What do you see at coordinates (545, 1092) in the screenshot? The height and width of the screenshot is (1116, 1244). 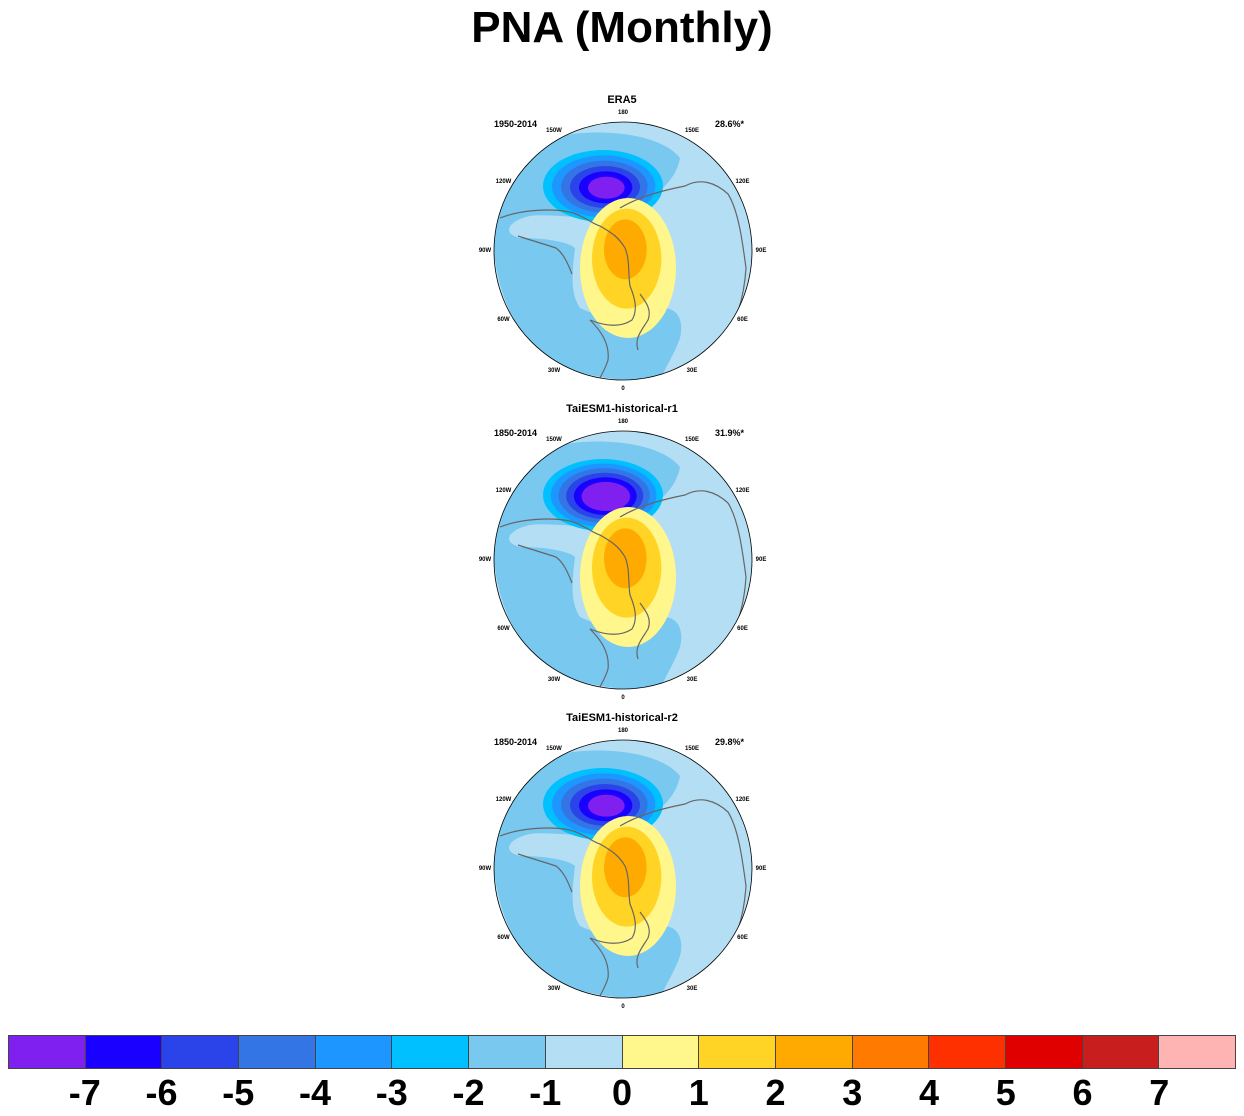 I see `colorbar-label: -1` at bounding box center [545, 1092].